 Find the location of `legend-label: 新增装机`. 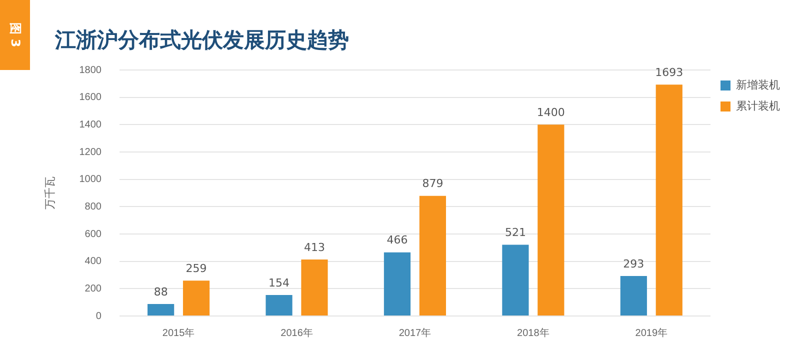

legend-label: 新增装机 is located at coordinates (758, 85).